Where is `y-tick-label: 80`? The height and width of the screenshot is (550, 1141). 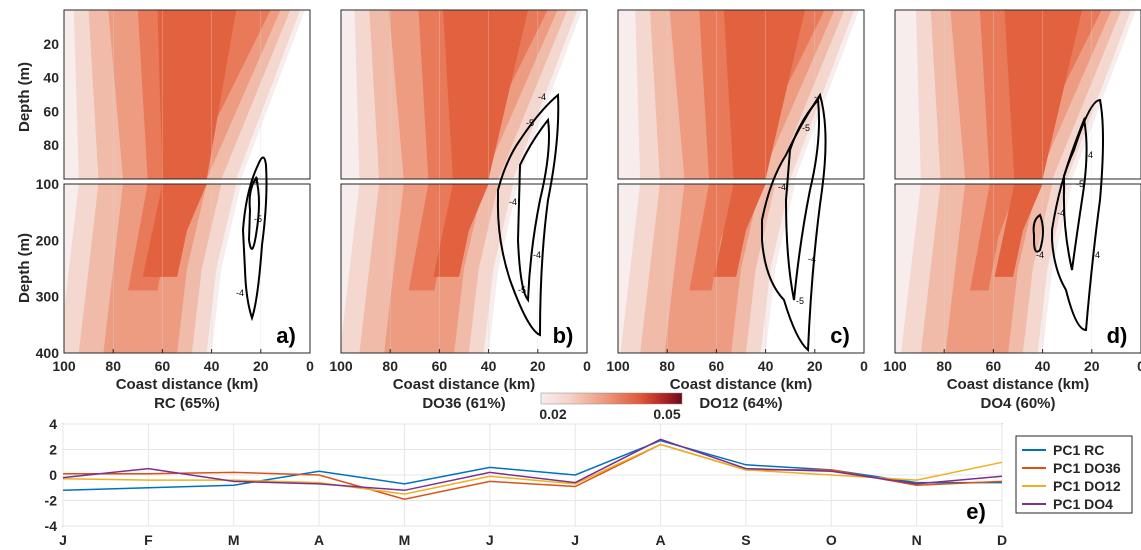
y-tick-label: 80 is located at coordinates (51, 145).